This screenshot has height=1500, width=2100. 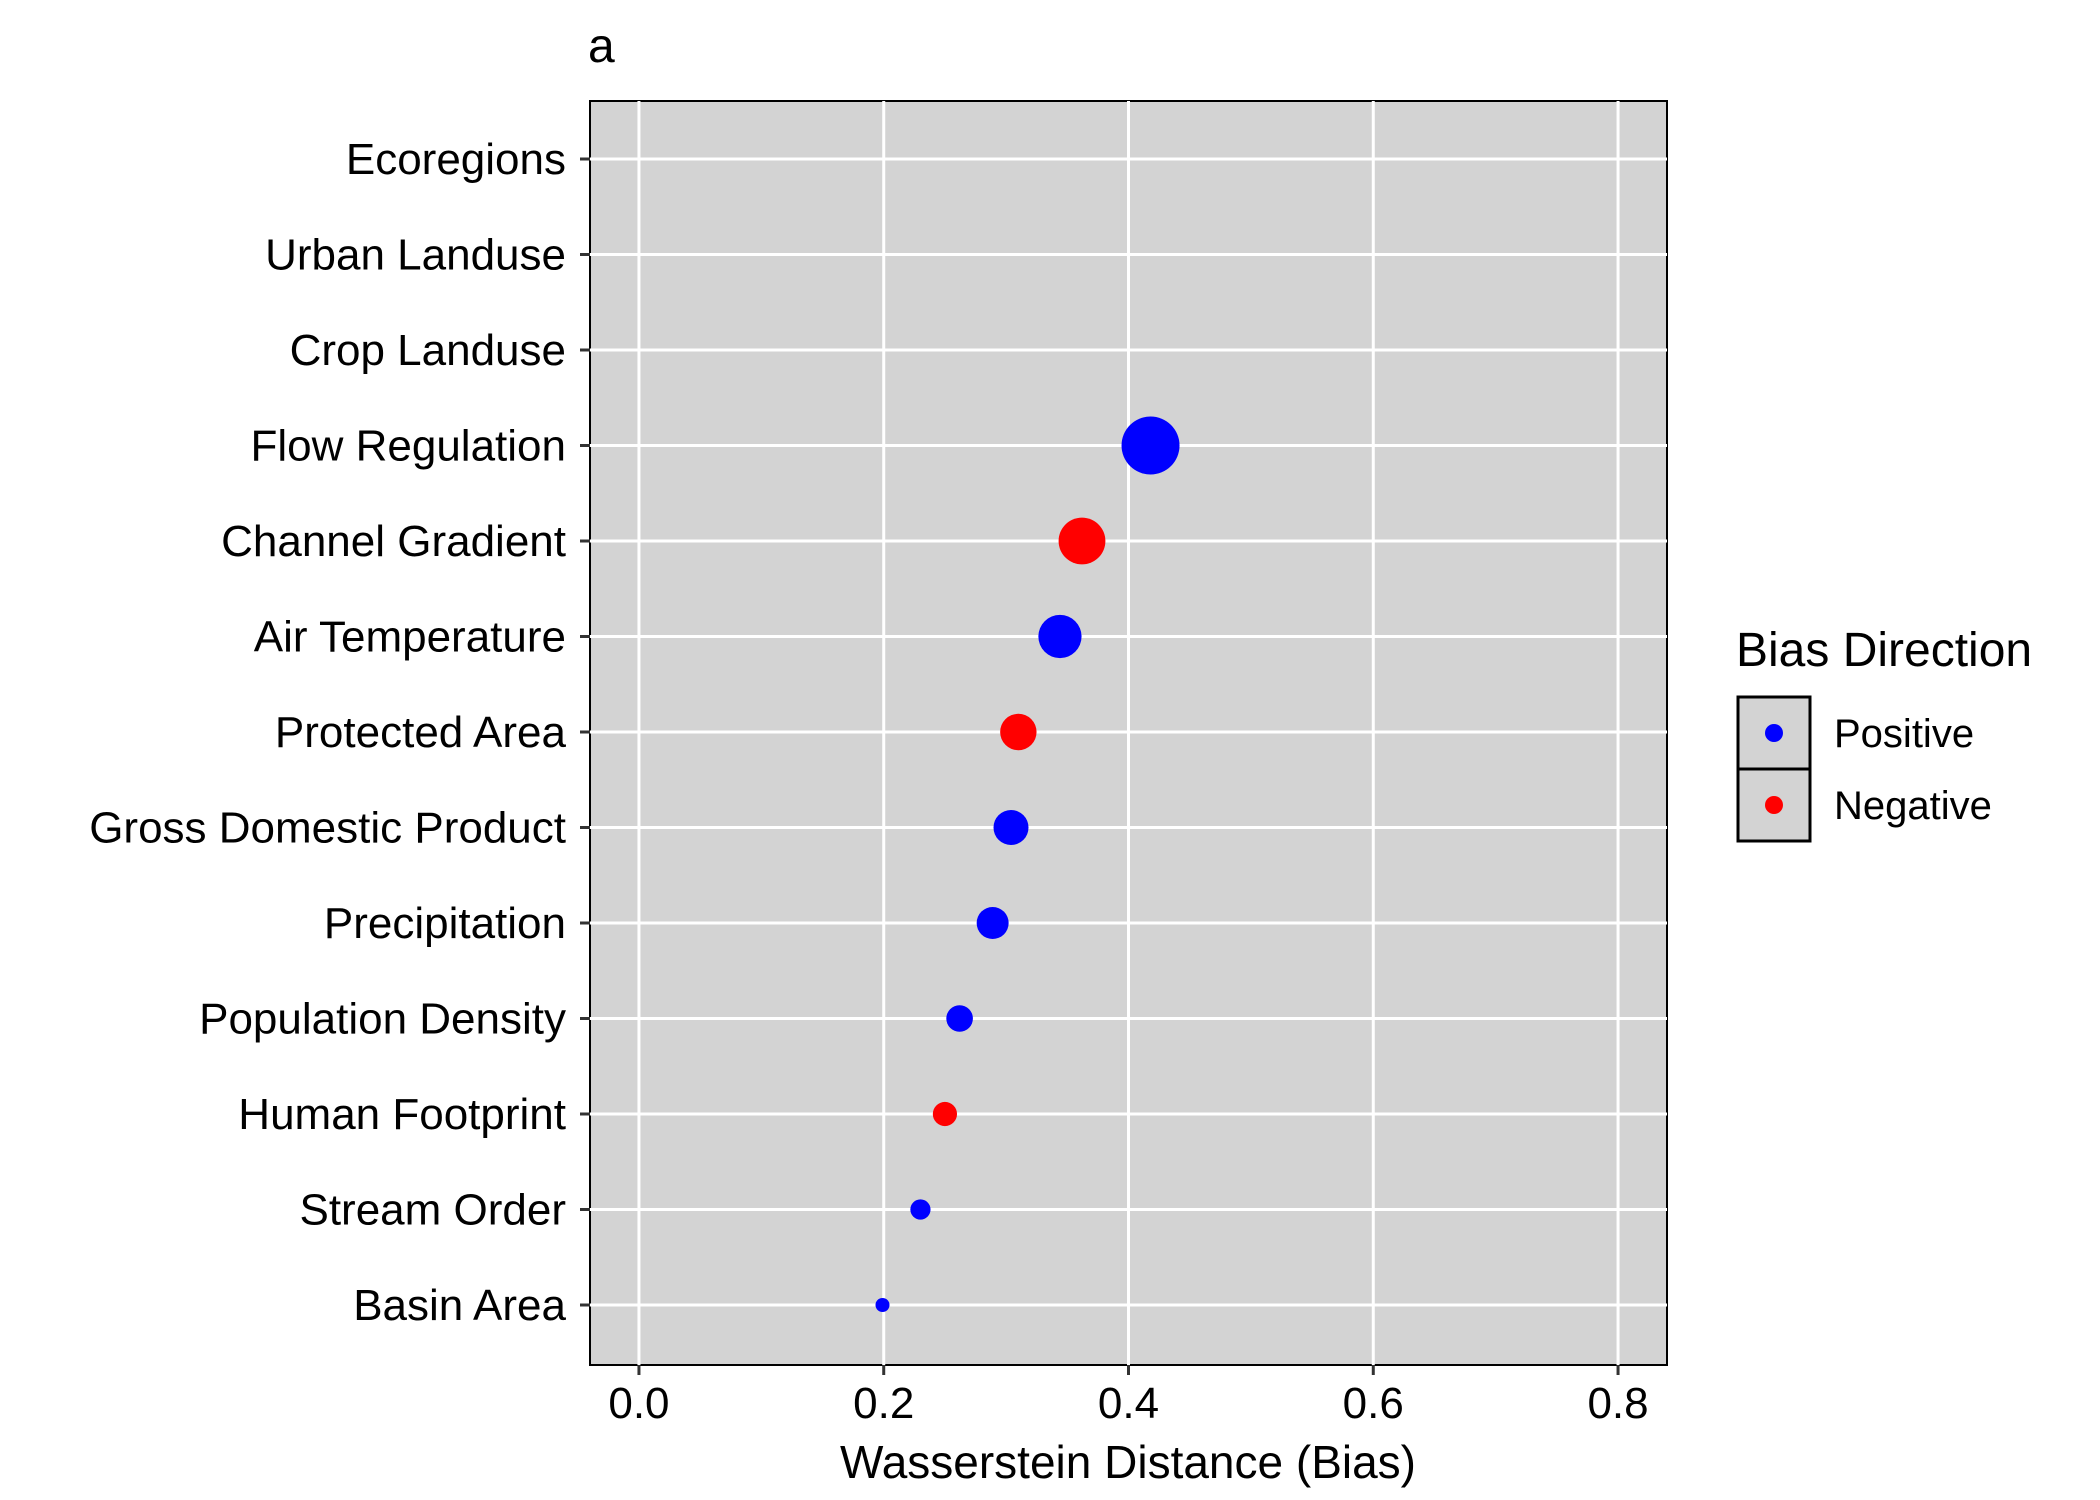 What do you see at coordinates (638, 1403) in the screenshot?
I see `x-tick-label: 0.0` at bounding box center [638, 1403].